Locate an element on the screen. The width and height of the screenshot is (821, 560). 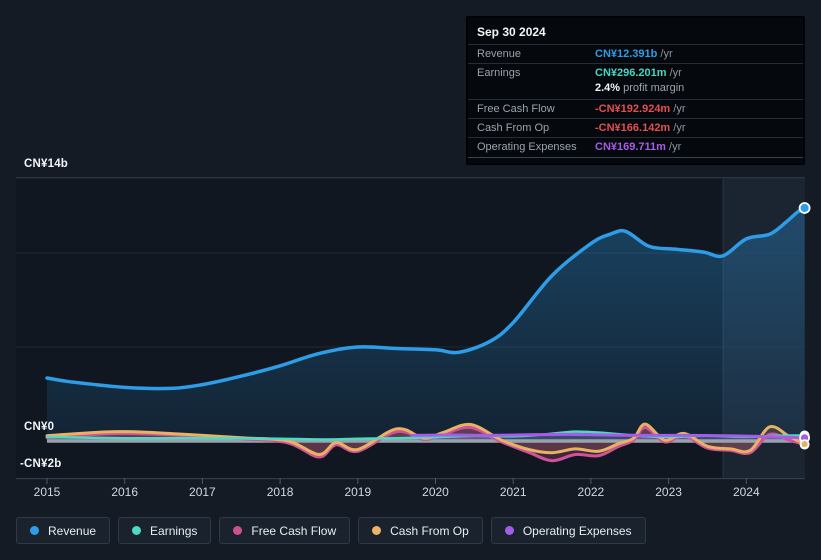
x-tick-label-2024: 2024 is located at coordinates (746, 492).